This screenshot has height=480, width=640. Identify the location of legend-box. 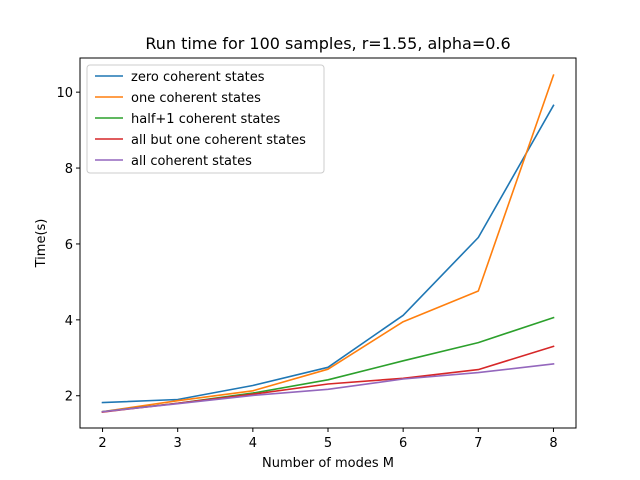
(205, 119).